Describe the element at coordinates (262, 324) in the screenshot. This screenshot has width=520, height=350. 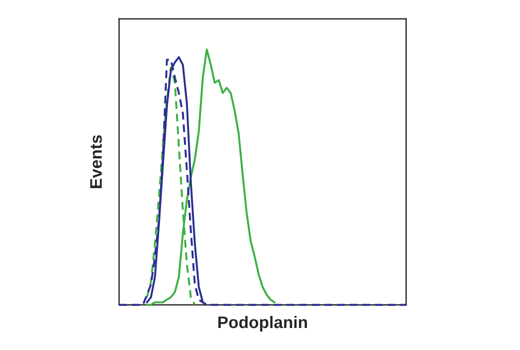
I see `x-axis-title: Podoplanin` at that location.